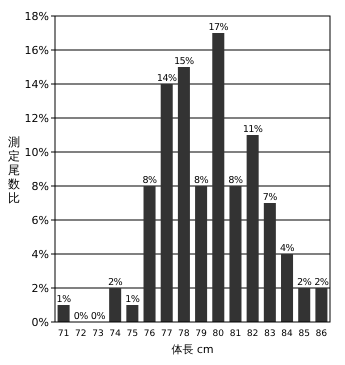 The image size is (345, 365). Describe the element at coordinates (40, 220) in the screenshot. I see `y-tick-label: 6%` at that location.